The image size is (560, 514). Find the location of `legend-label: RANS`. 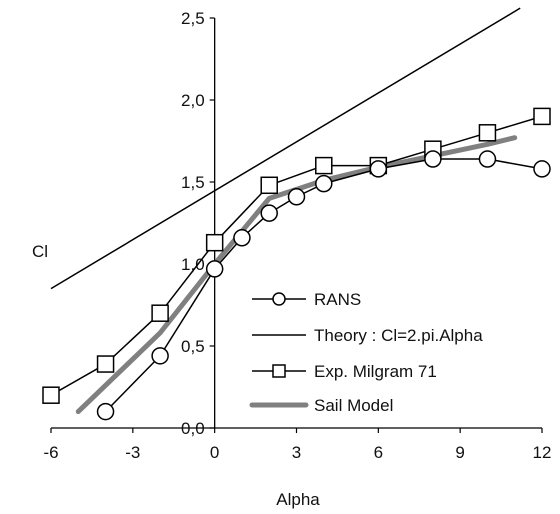

legend-label: RANS is located at coordinates (337, 299).